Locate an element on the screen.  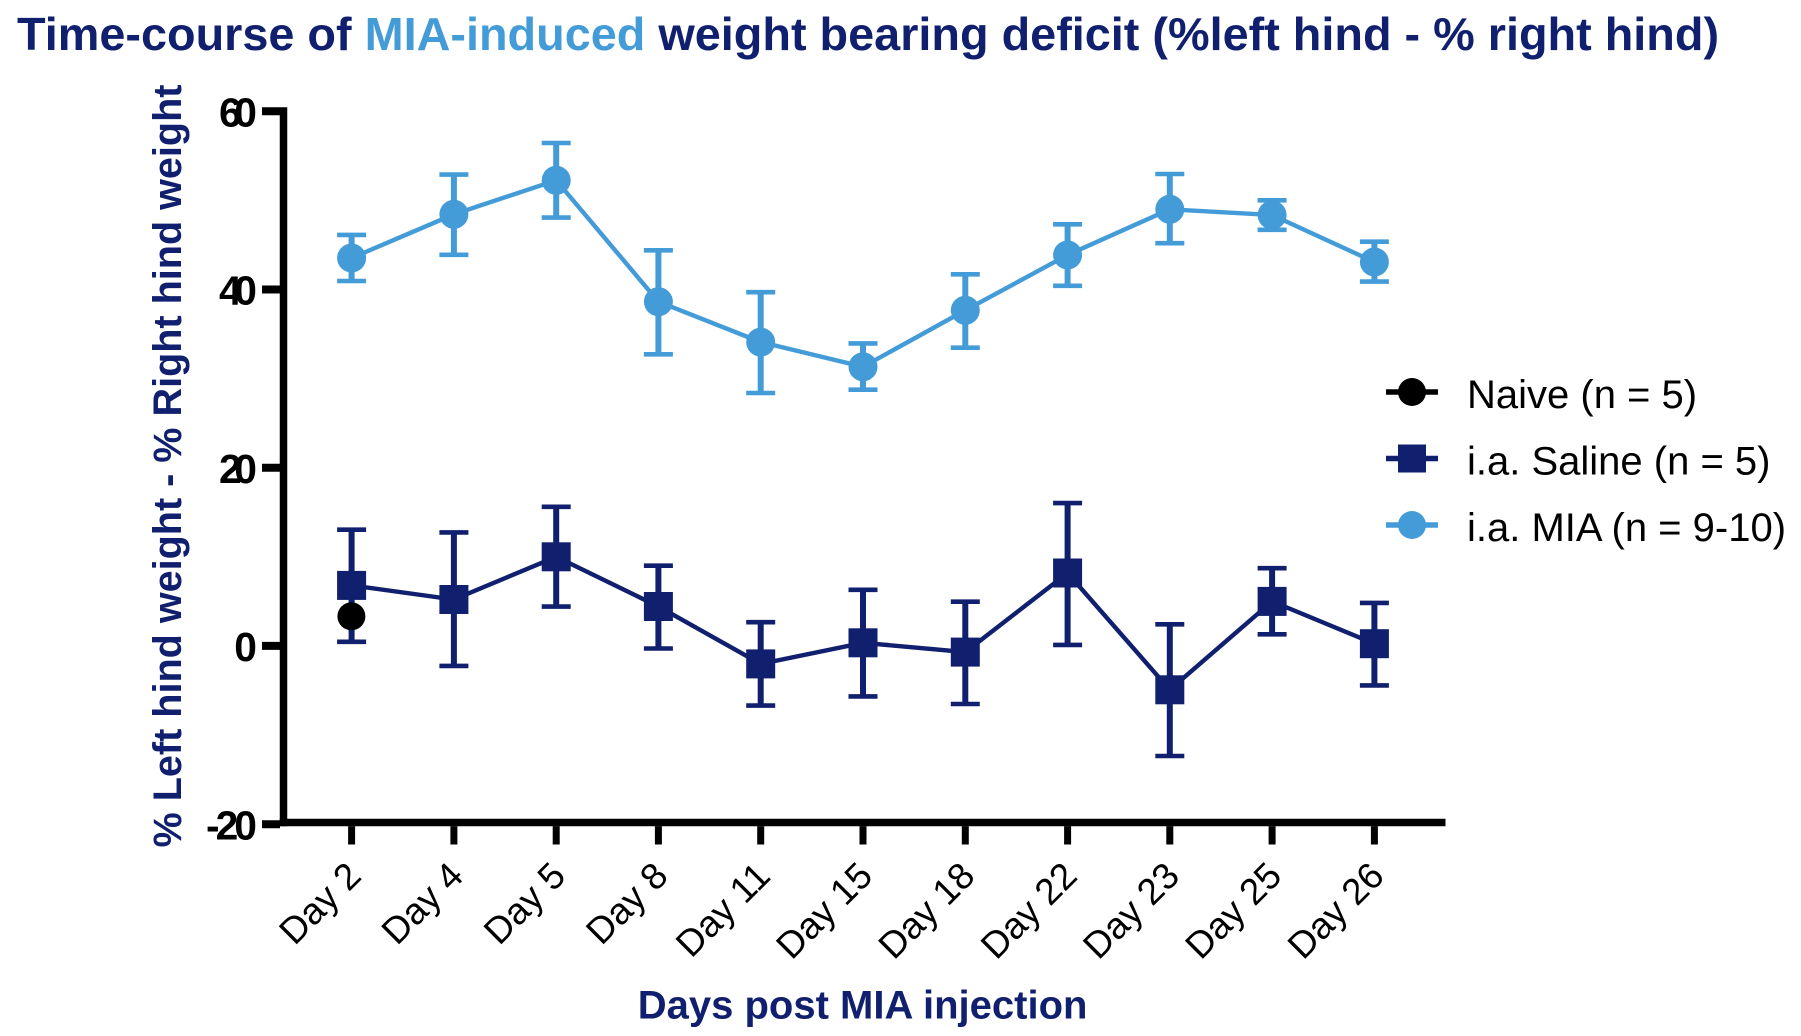
svg-text: 0 is located at coordinates (245, 647).